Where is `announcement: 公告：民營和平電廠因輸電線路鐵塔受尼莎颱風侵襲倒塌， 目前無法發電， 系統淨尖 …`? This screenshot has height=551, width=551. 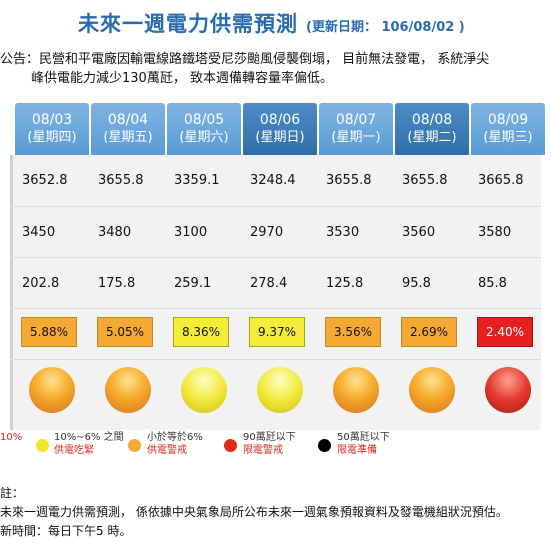 announcement: 公告：民營和平電廠因輸電線路鐵塔受尼莎颱風侵襲倒塌， 目前無法發電， 系統淨尖 … is located at coordinates (275, 69).